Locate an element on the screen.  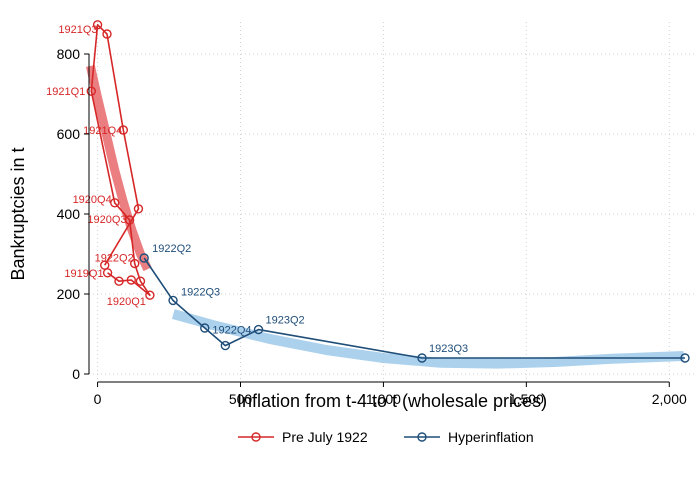
y-tick-label: 600 is located at coordinates (69, 134).